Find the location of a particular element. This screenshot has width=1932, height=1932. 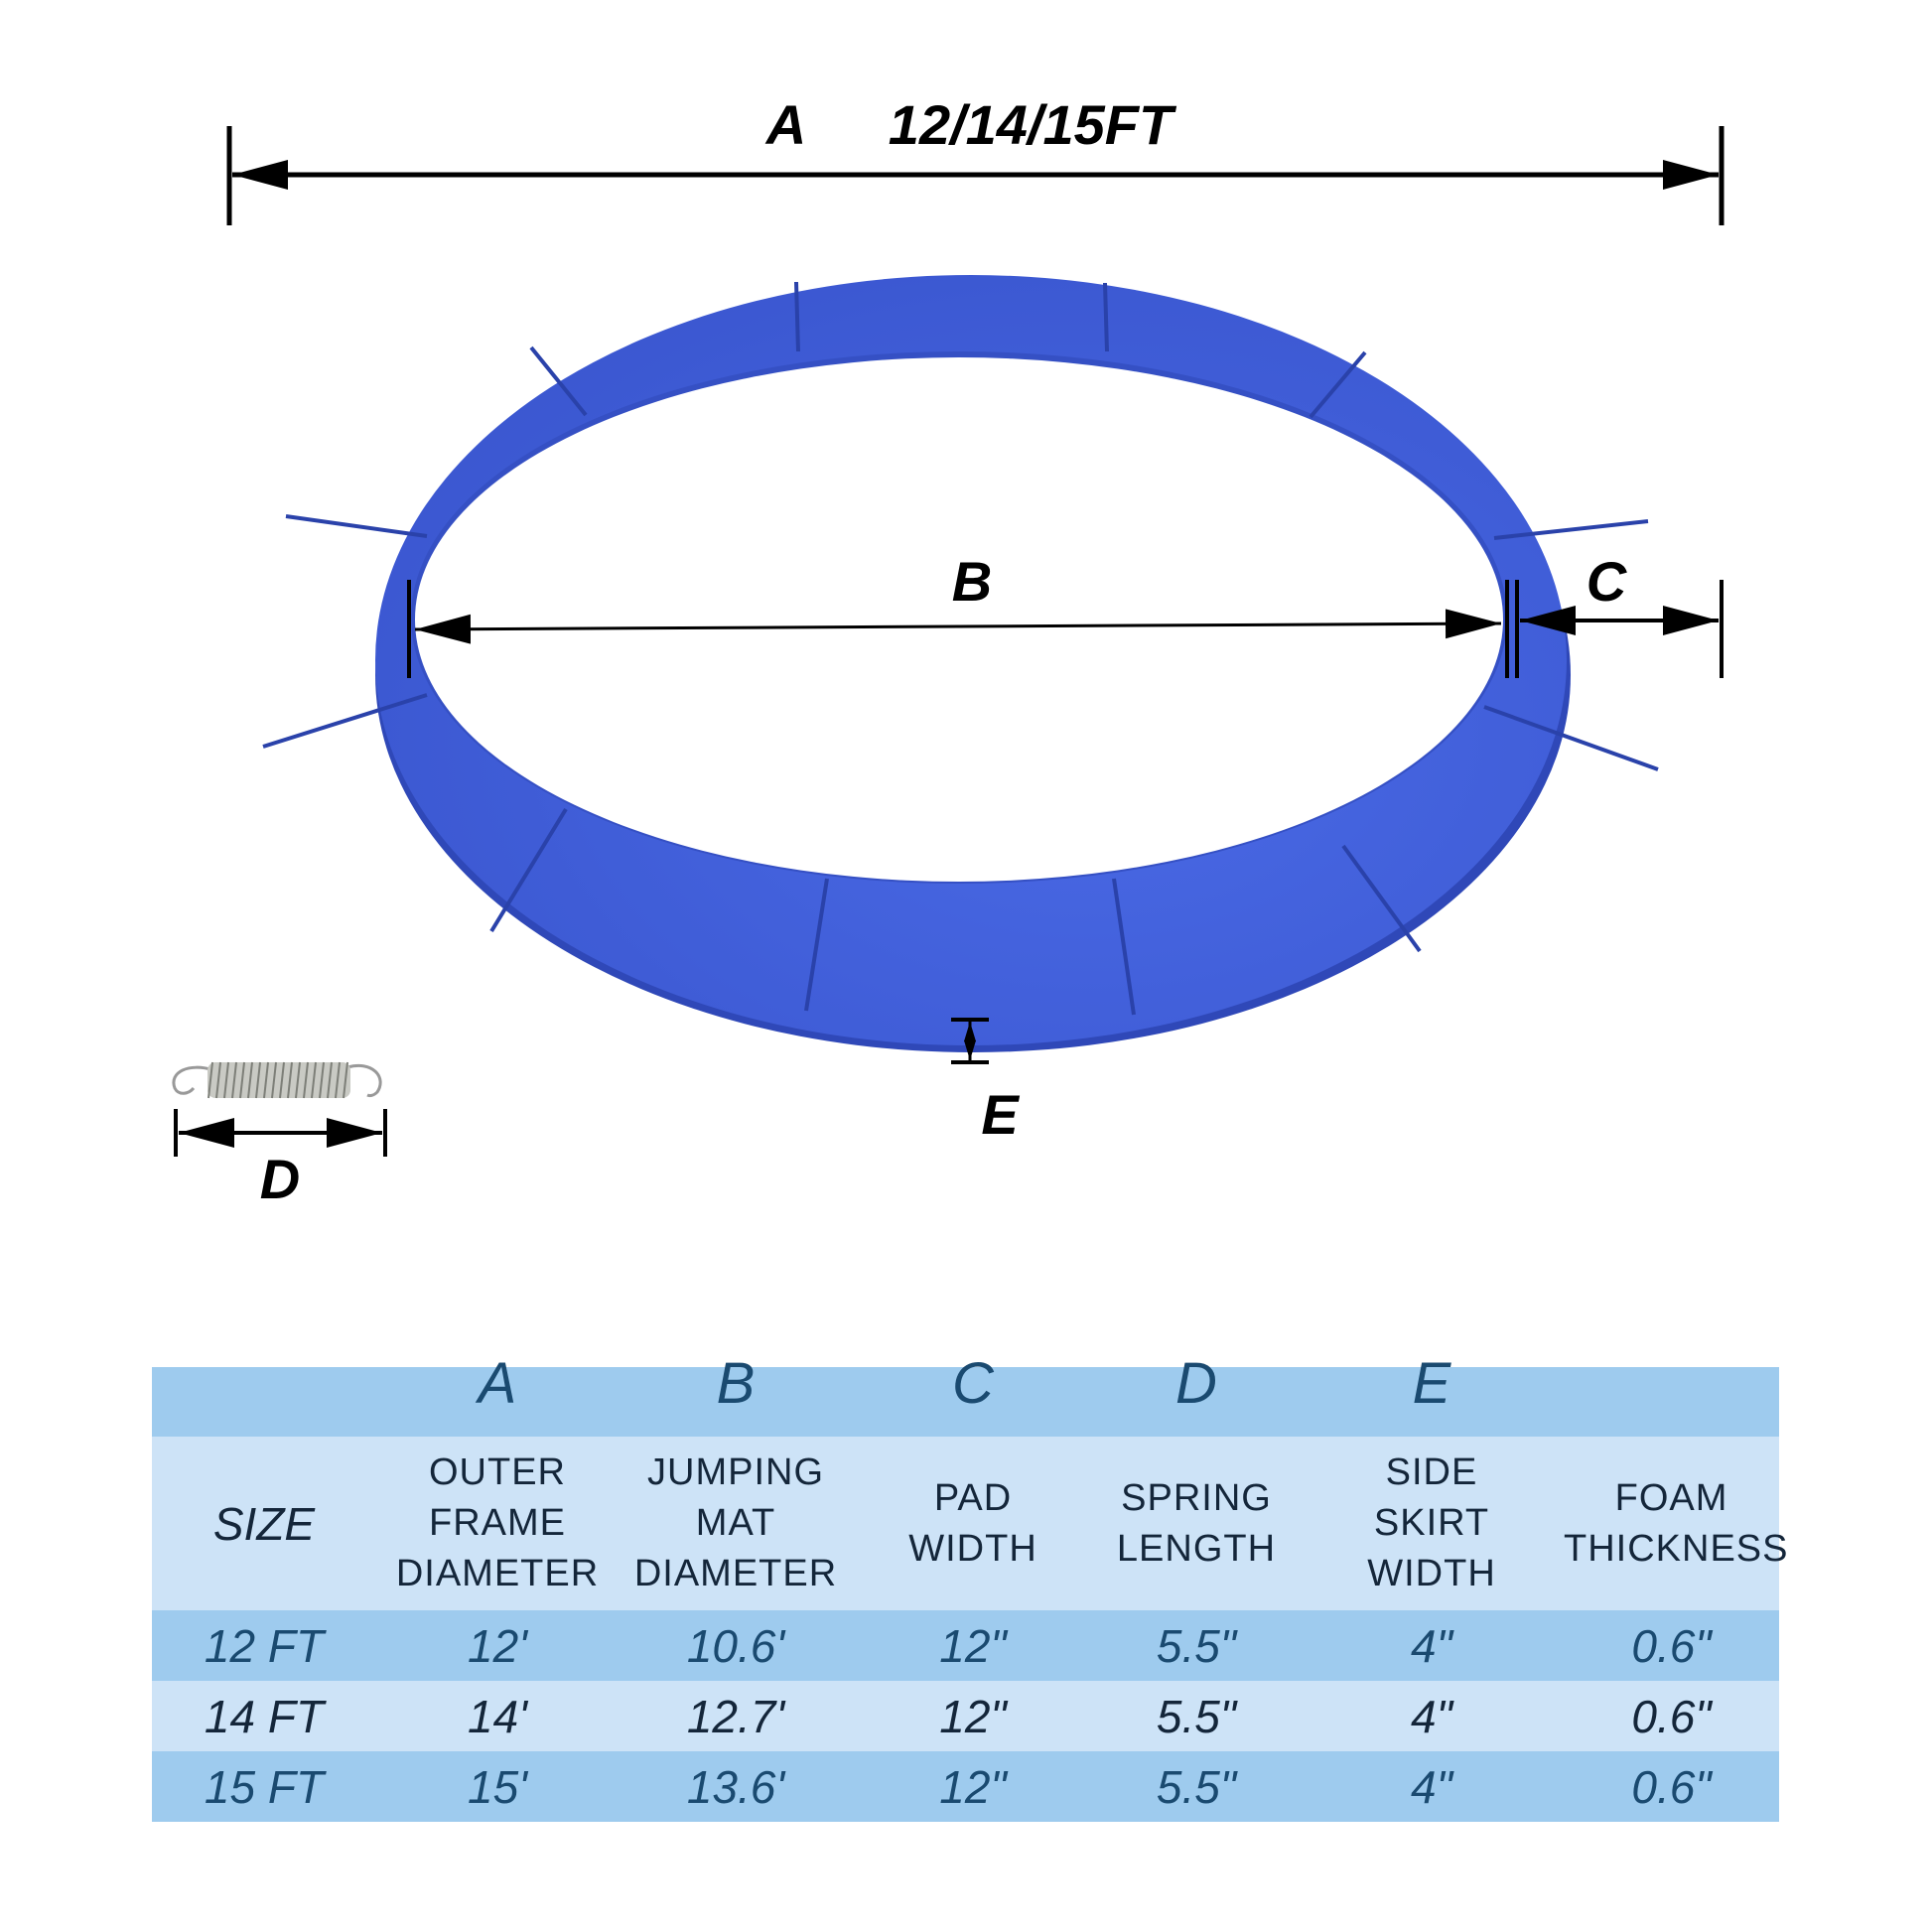

table-cell: 14' is located at coordinates (498, 1716).